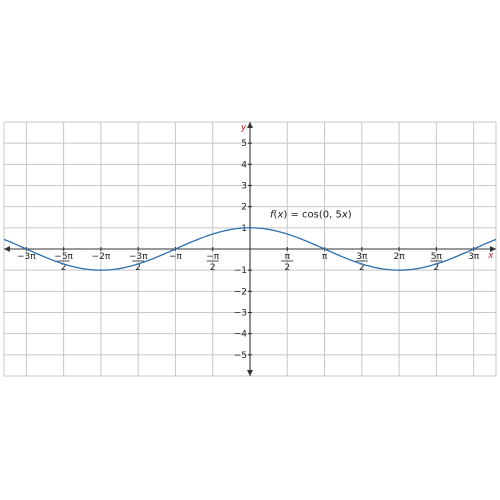  I want to click on y-arrow-down, so click(250, 373).